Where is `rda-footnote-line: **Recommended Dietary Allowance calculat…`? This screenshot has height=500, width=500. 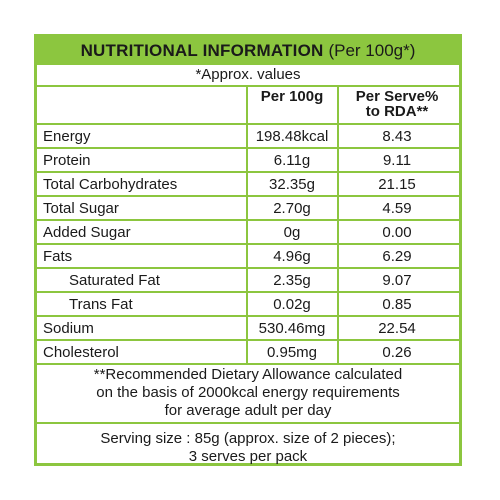
rda-footnote-line: **Recommended Dietary Allowance calculat… is located at coordinates (248, 374).